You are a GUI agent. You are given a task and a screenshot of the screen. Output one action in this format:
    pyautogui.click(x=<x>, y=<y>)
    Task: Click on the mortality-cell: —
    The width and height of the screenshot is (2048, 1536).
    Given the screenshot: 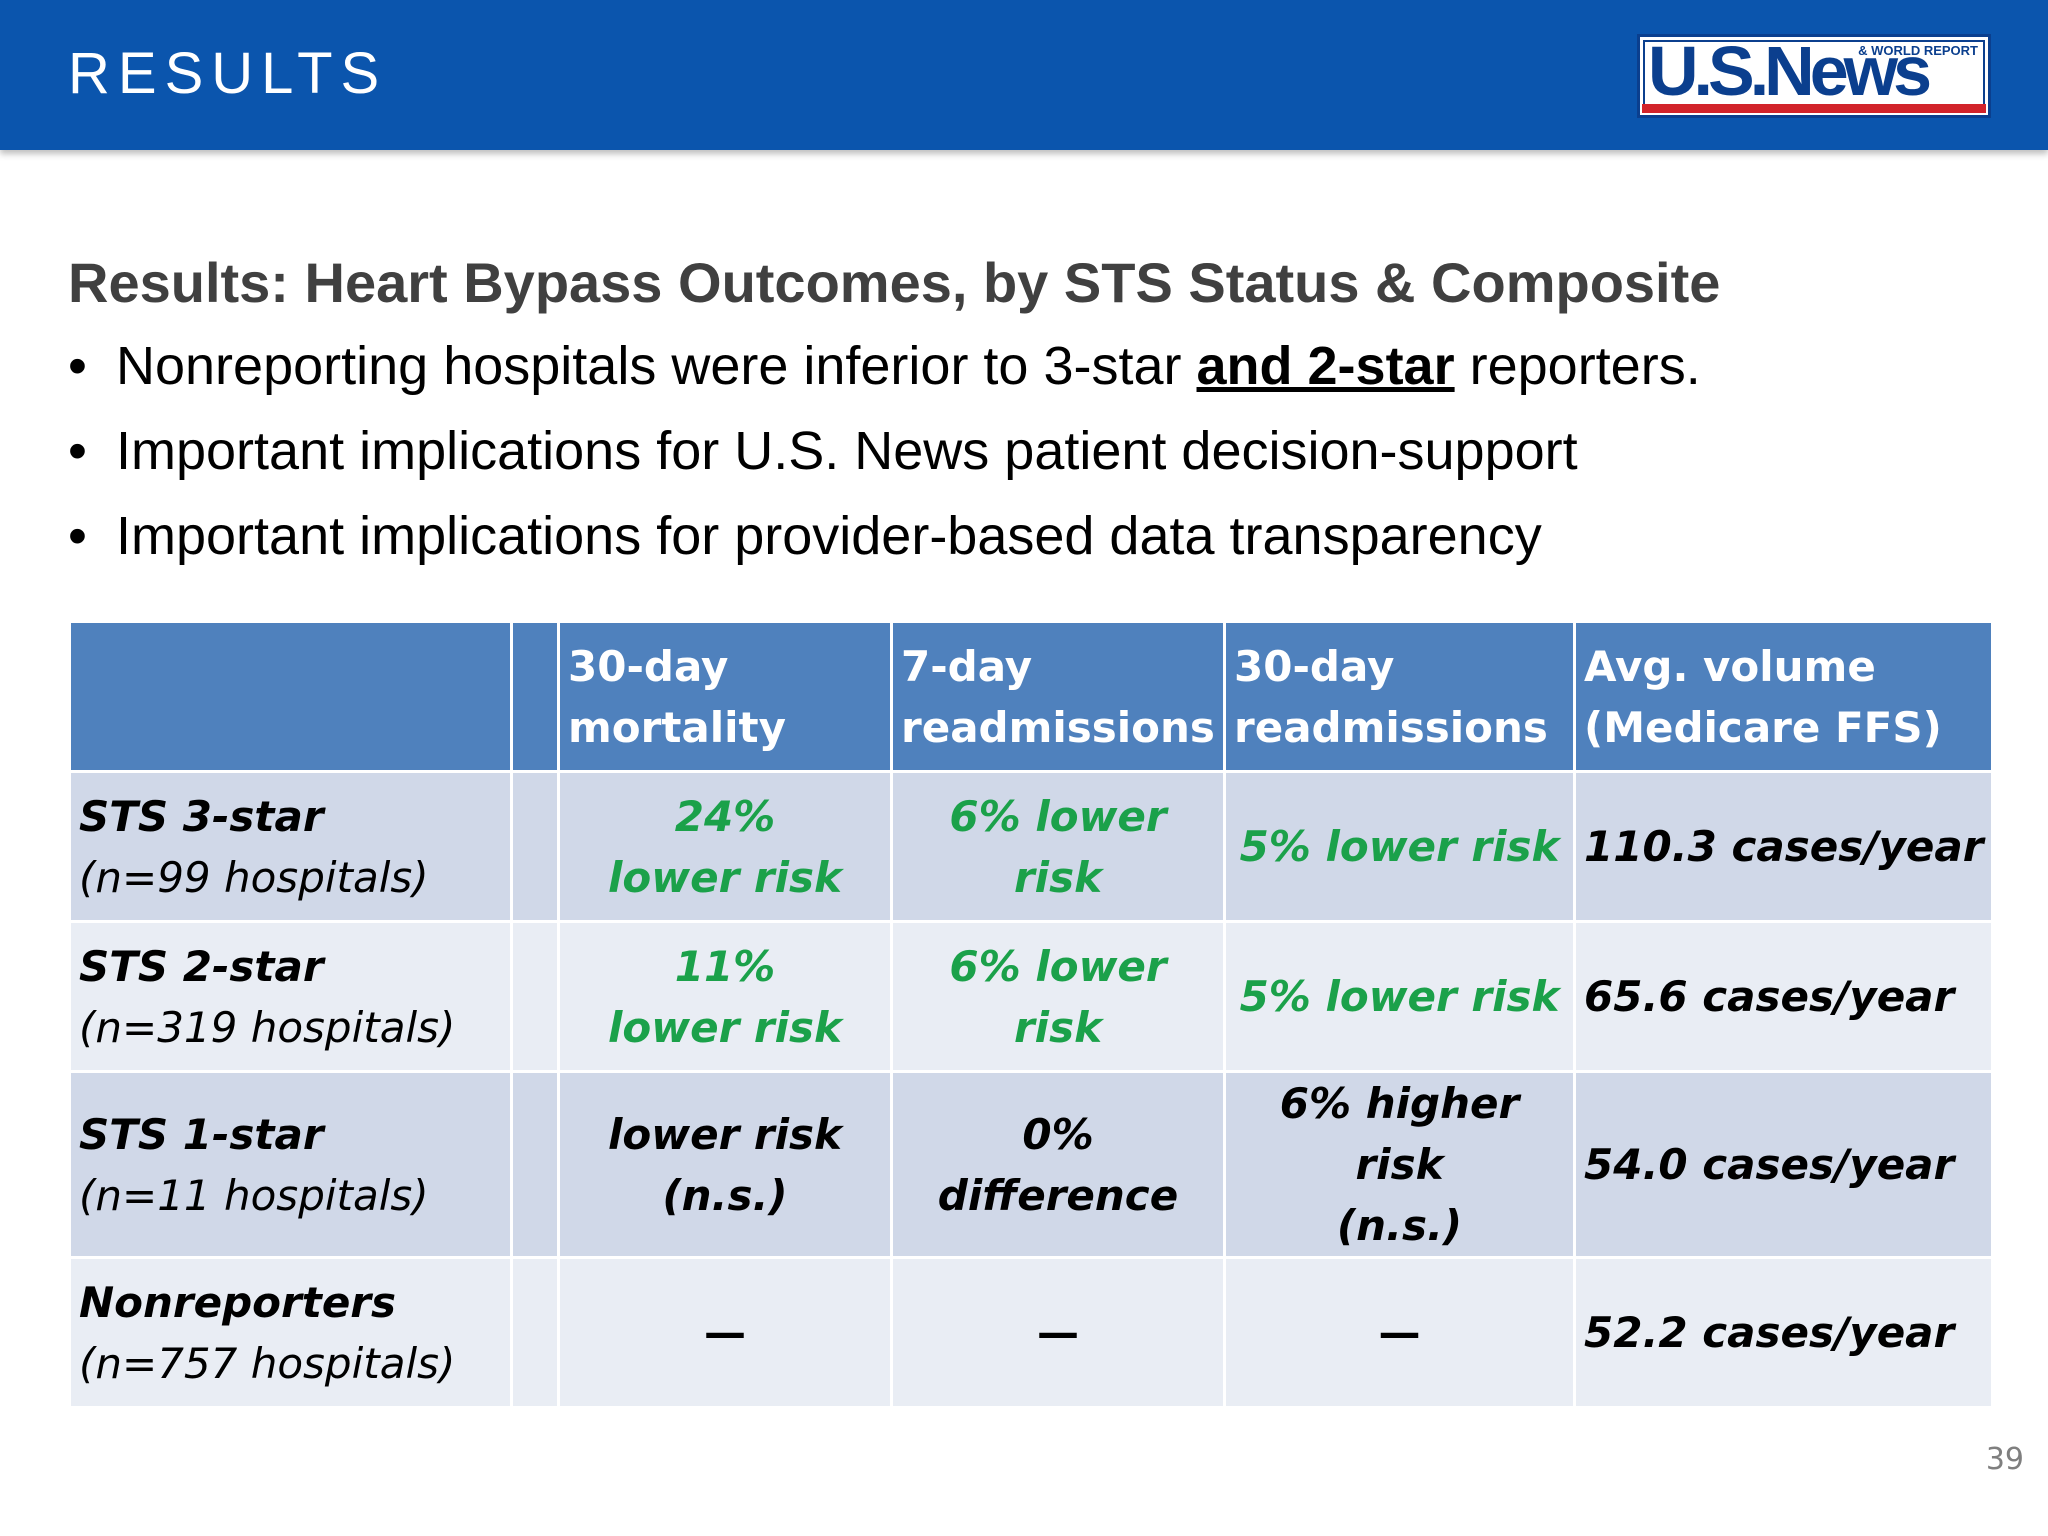 What is the action you would take?
    pyautogui.click(x=725, y=1332)
    